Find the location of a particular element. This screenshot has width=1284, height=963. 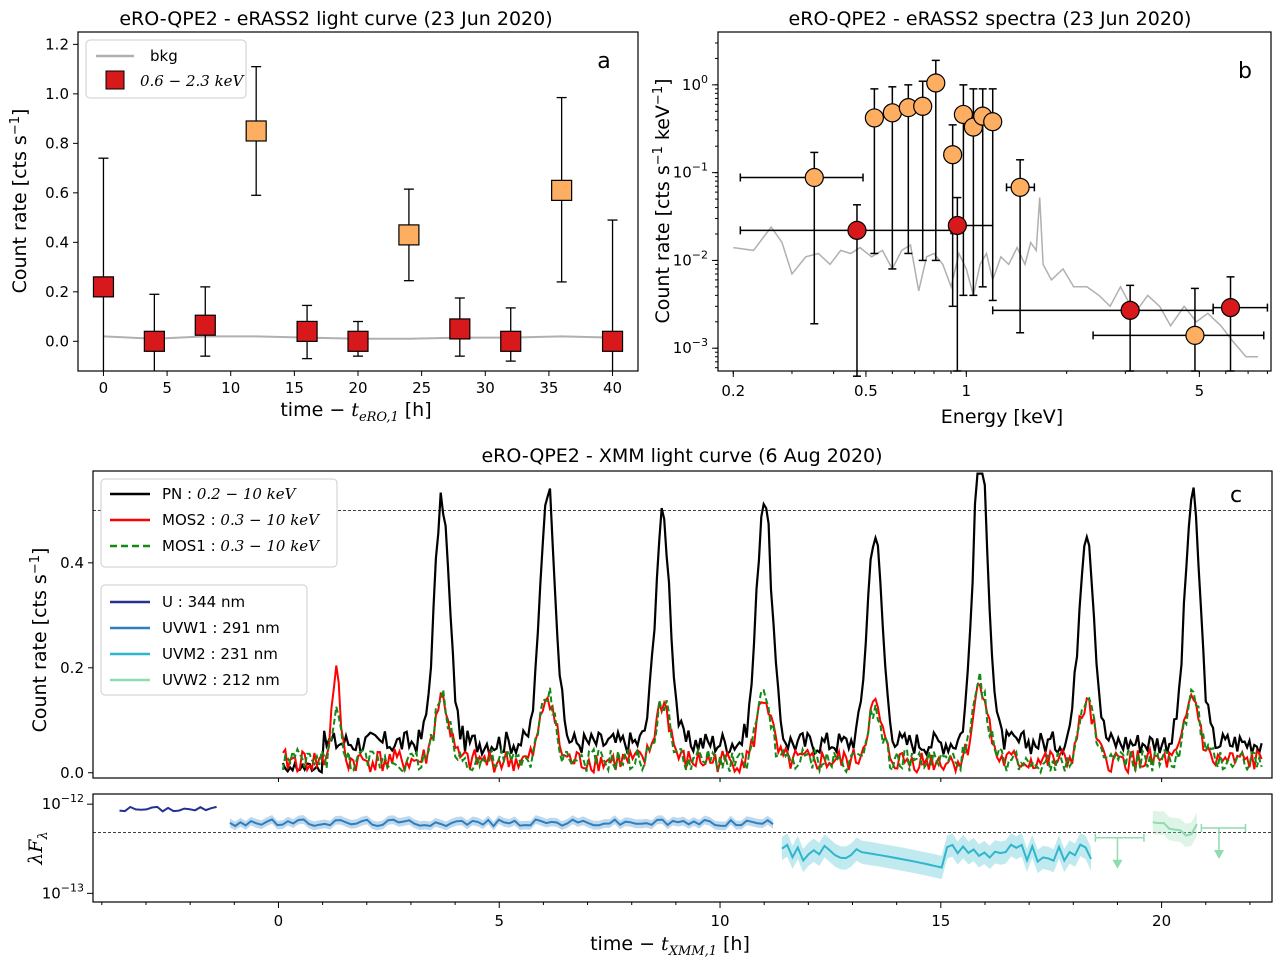

panel-c2-ylabel: λFλ is located at coordinates (38, 848).